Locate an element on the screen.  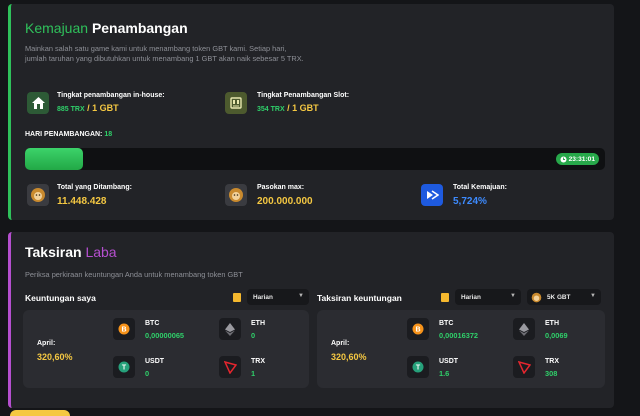
slot-rate-trx: 354 TRX is located at coordinates (271, 109).